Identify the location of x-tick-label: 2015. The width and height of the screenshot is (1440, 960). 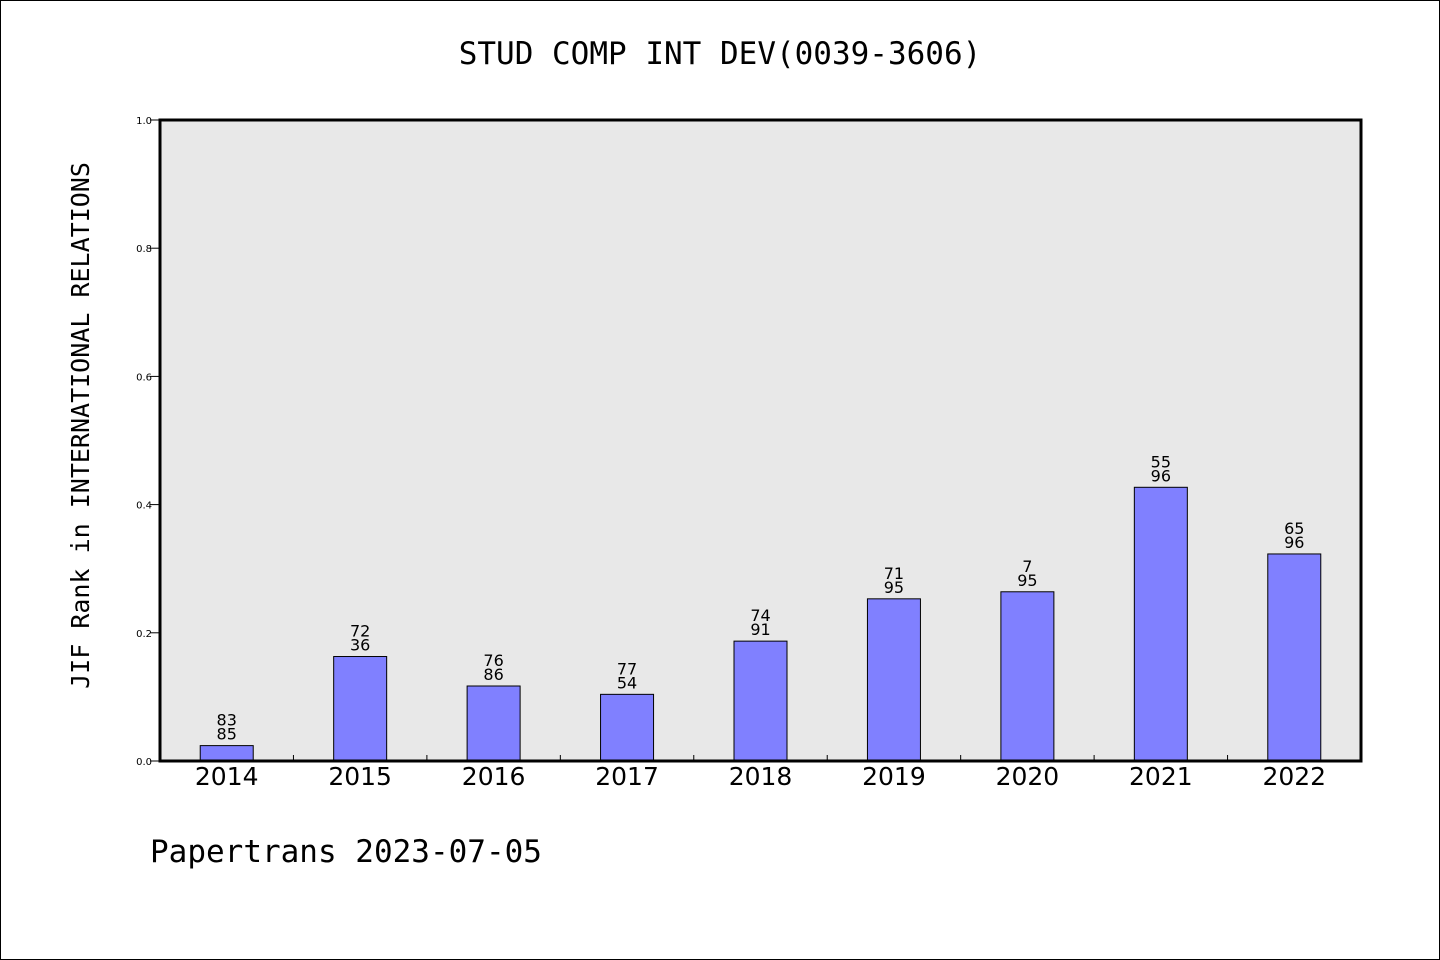
(360, 776).